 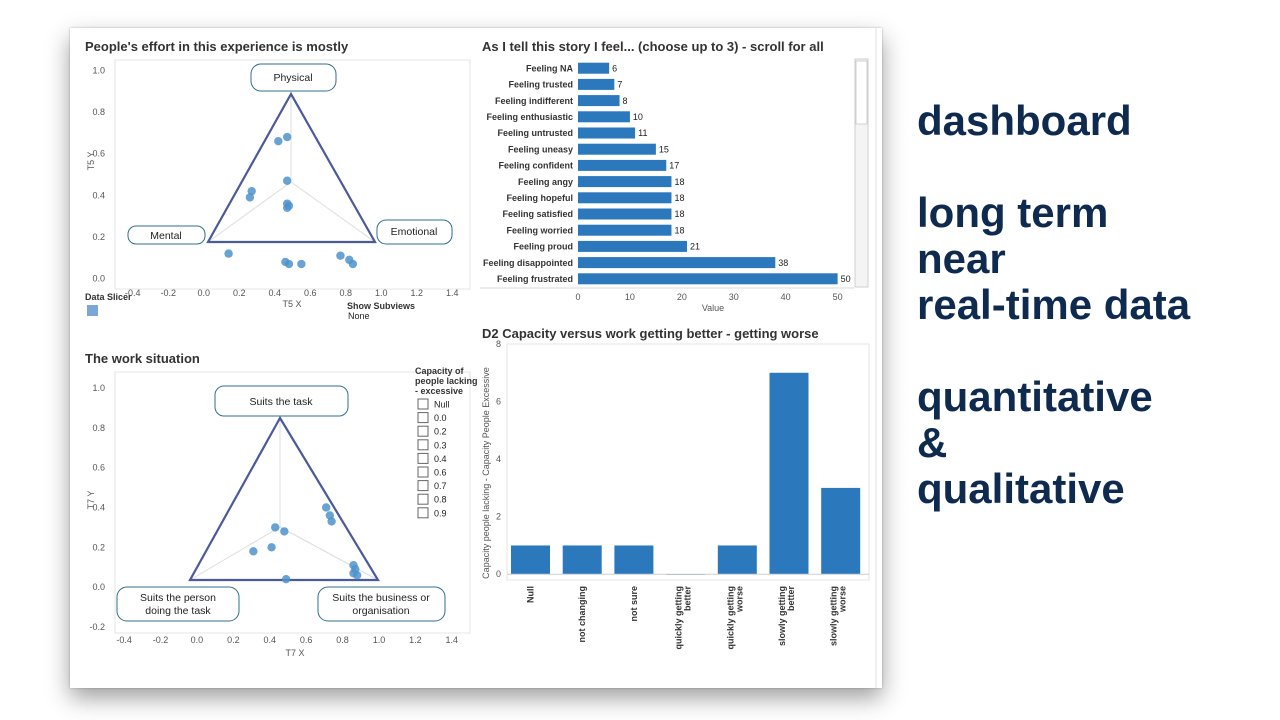 What do you see at coordinates (498, 517) in the screenshot?
I see `capacity-y-tick: 2` at bounding box center [498, 517].